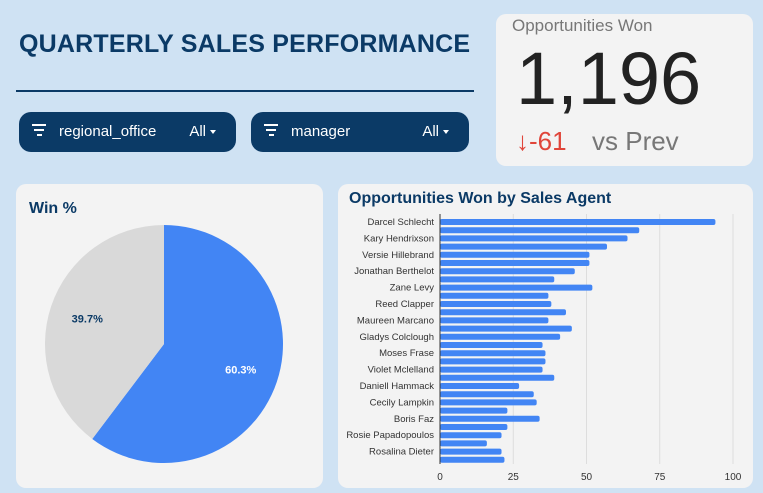 The width and height of the screenshot is (763, 493). I want to click on filter-label: manager, so click(321, 131).